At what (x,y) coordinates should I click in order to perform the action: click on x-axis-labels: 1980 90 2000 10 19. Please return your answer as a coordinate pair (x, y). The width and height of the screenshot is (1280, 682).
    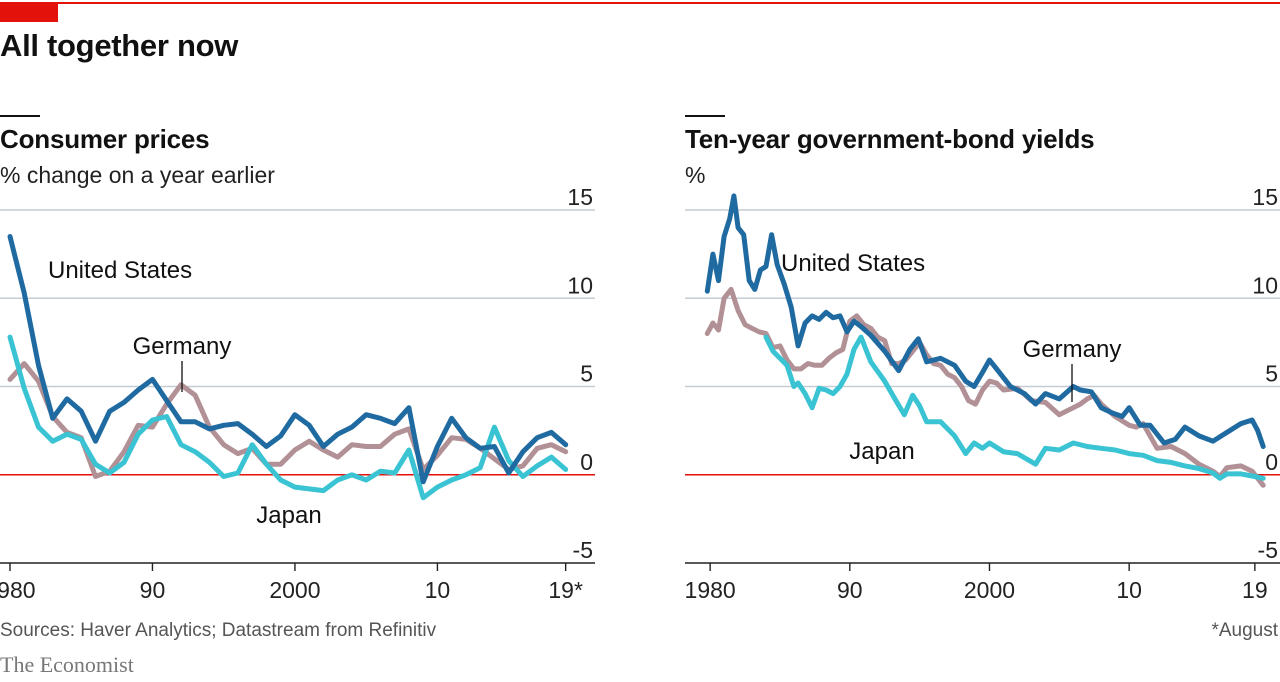
    Looking at the image, I should click on (976, 590).